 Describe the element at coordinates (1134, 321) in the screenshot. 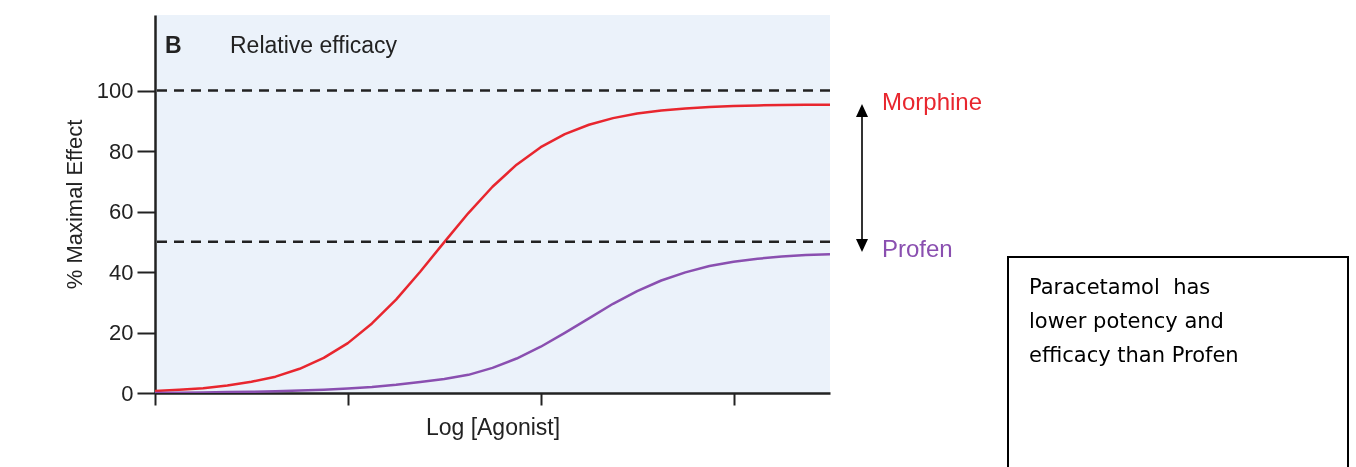

I see `text: Paracetamol has lower potency and efficacy than Profen` at that location.